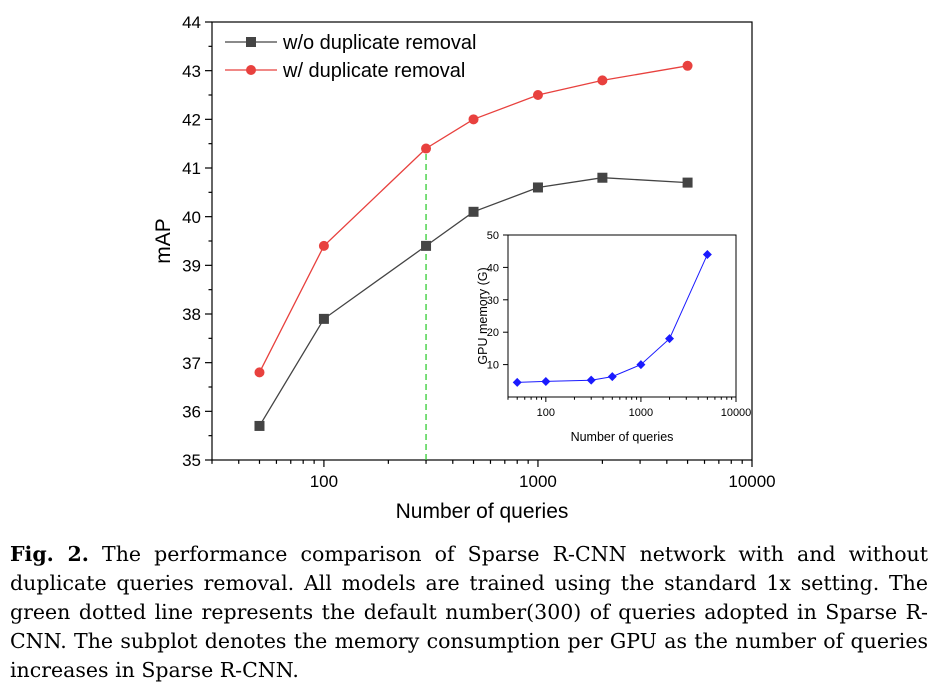 Image resolution: width=938 pixels, height=693 pixels. What do you see at coordinates (493, 301) in the screenshot?
I see `y-tick-label: 30` at bounding box center [493, 301].